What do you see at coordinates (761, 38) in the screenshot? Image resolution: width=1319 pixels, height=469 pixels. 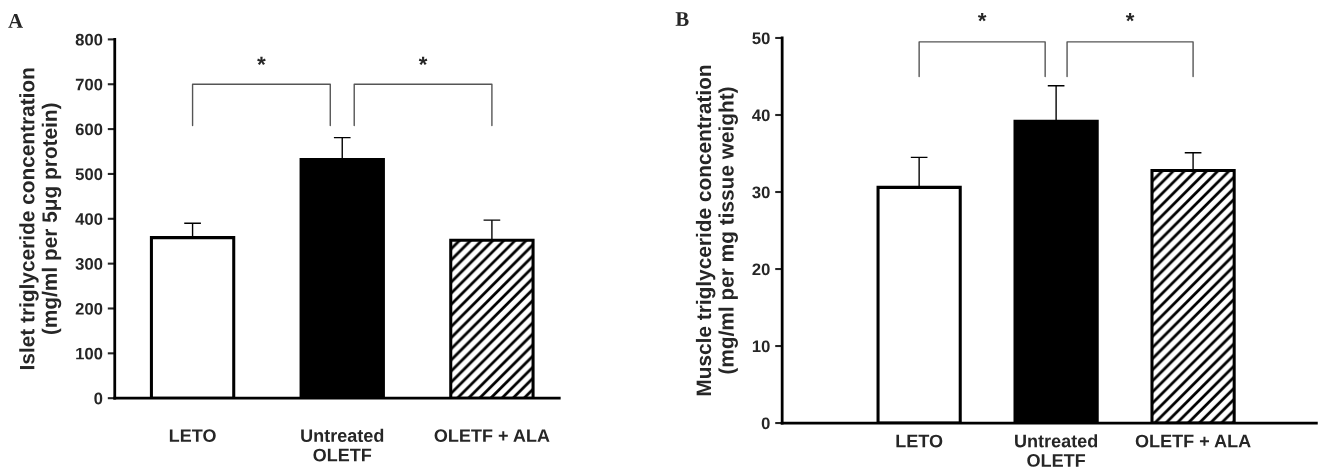 I see `y-tick-label: 50` at bounding box center [761, 38].